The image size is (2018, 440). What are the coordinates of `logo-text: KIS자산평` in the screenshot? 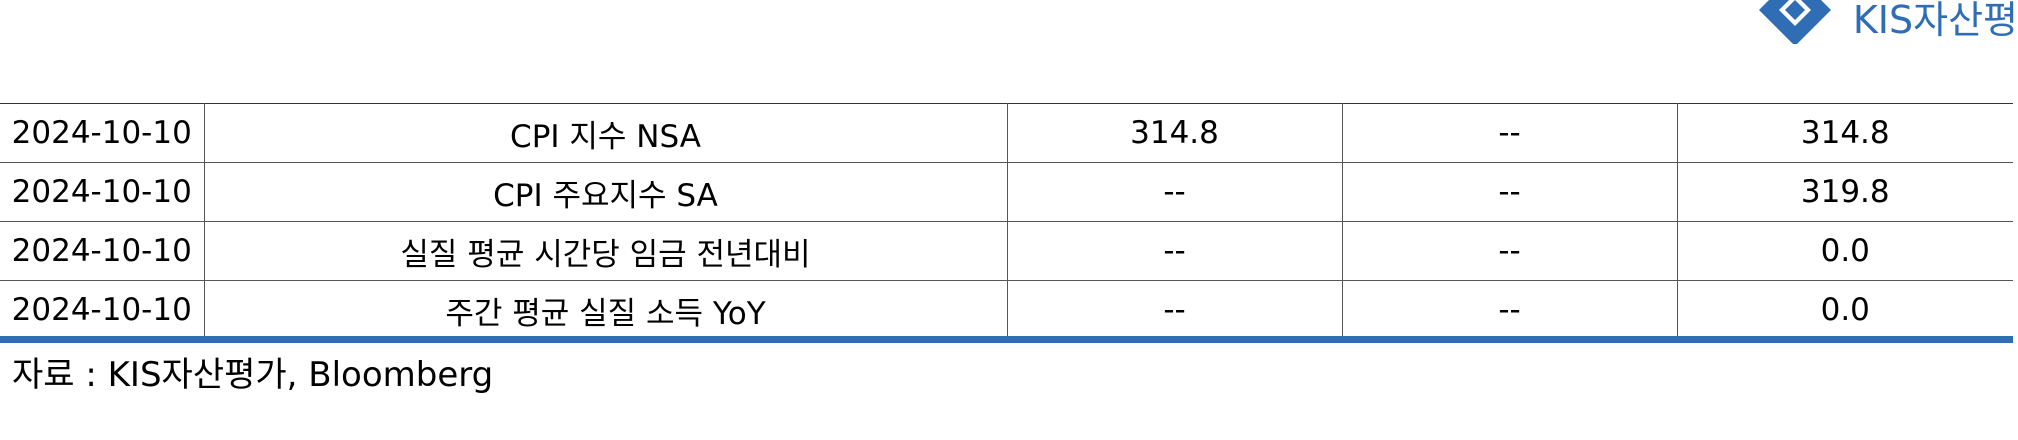 It's located at (1935, 21).